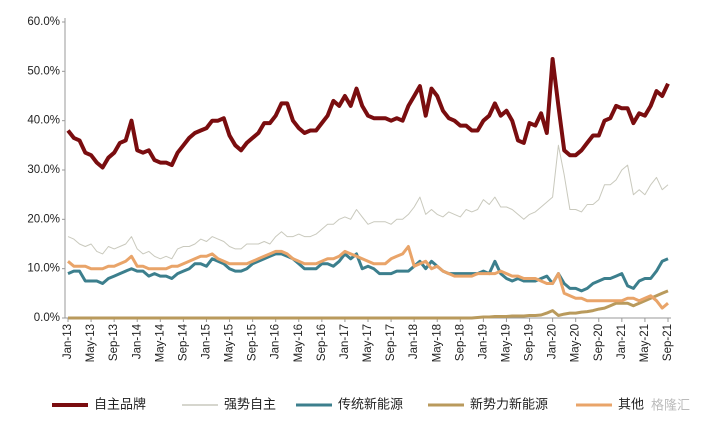 The image size is (702, 423). Describe the element at coordinates (576, 343) in the screenshot. I see `x-tick-label: May-20` at that location.